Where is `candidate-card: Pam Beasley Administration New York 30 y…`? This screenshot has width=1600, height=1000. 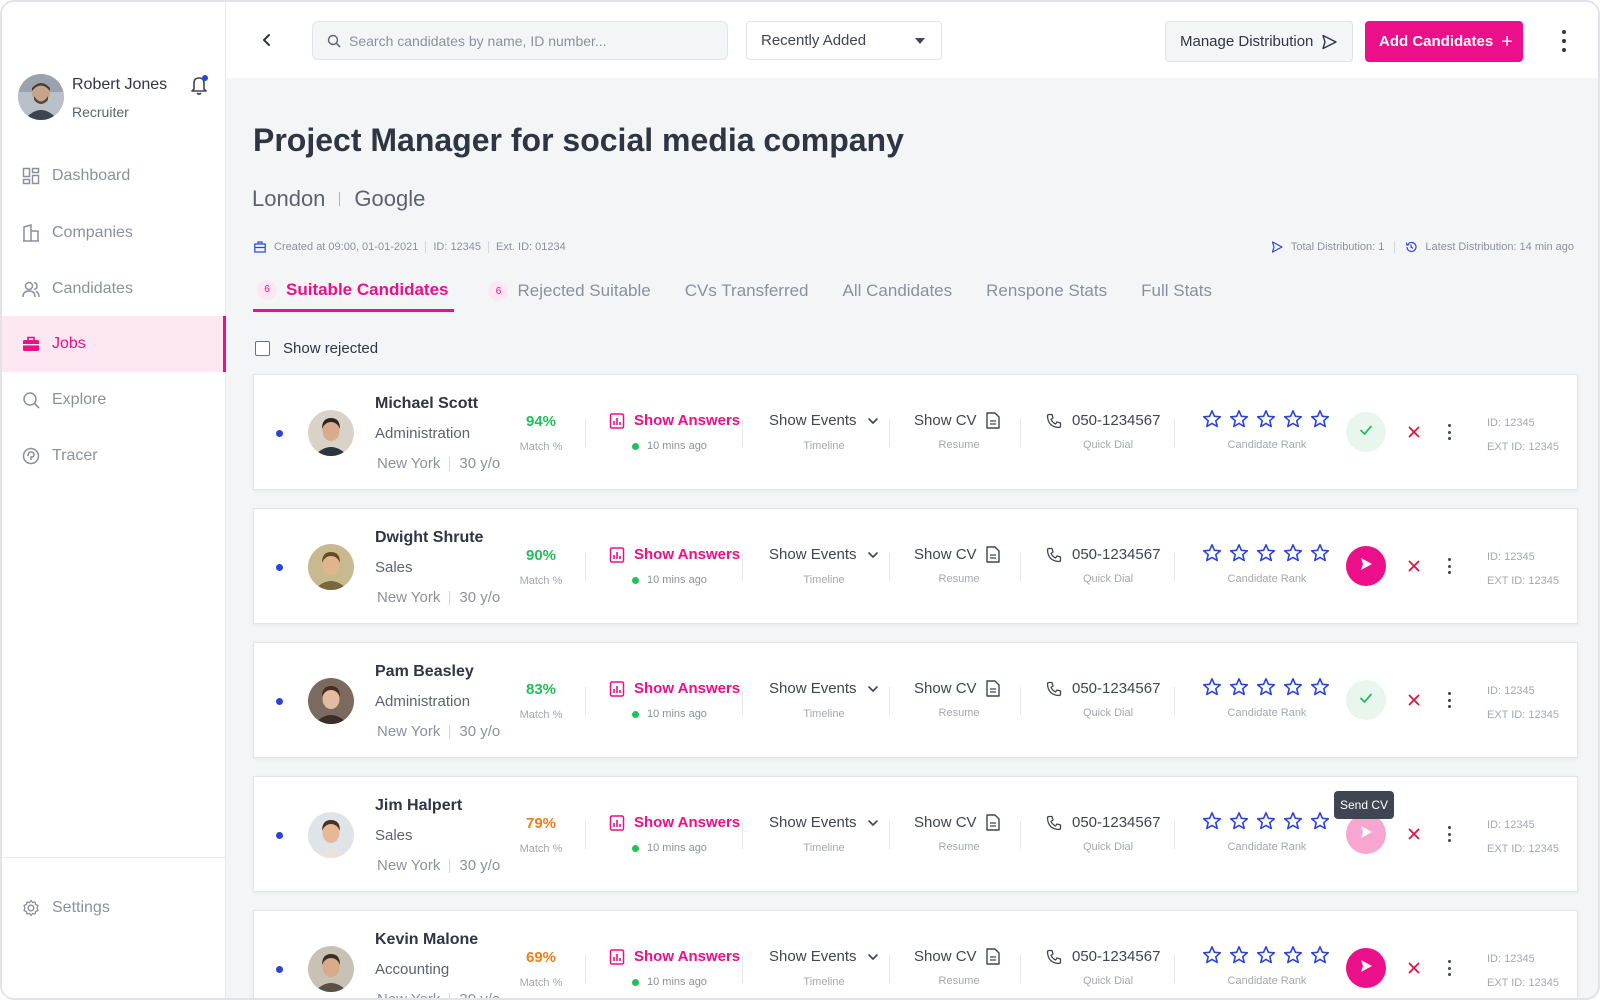 candidate-card: Pam Beasley Administration New York 30 y… is located at coordinates (915, 700).